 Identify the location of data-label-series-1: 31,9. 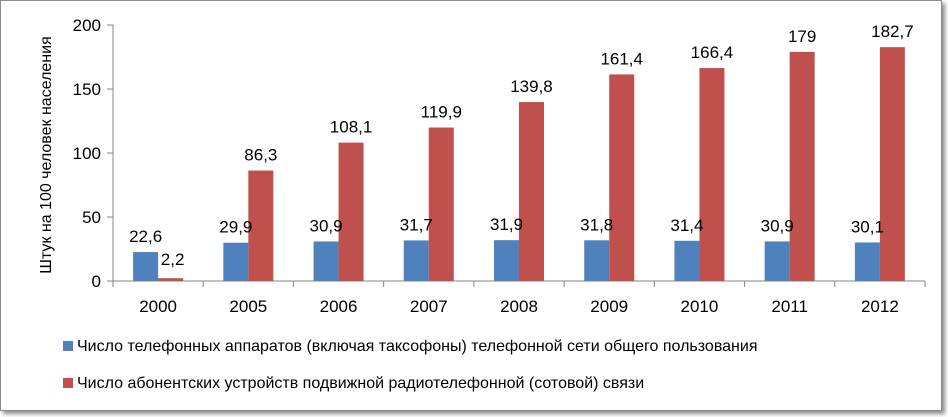
(506, 224).